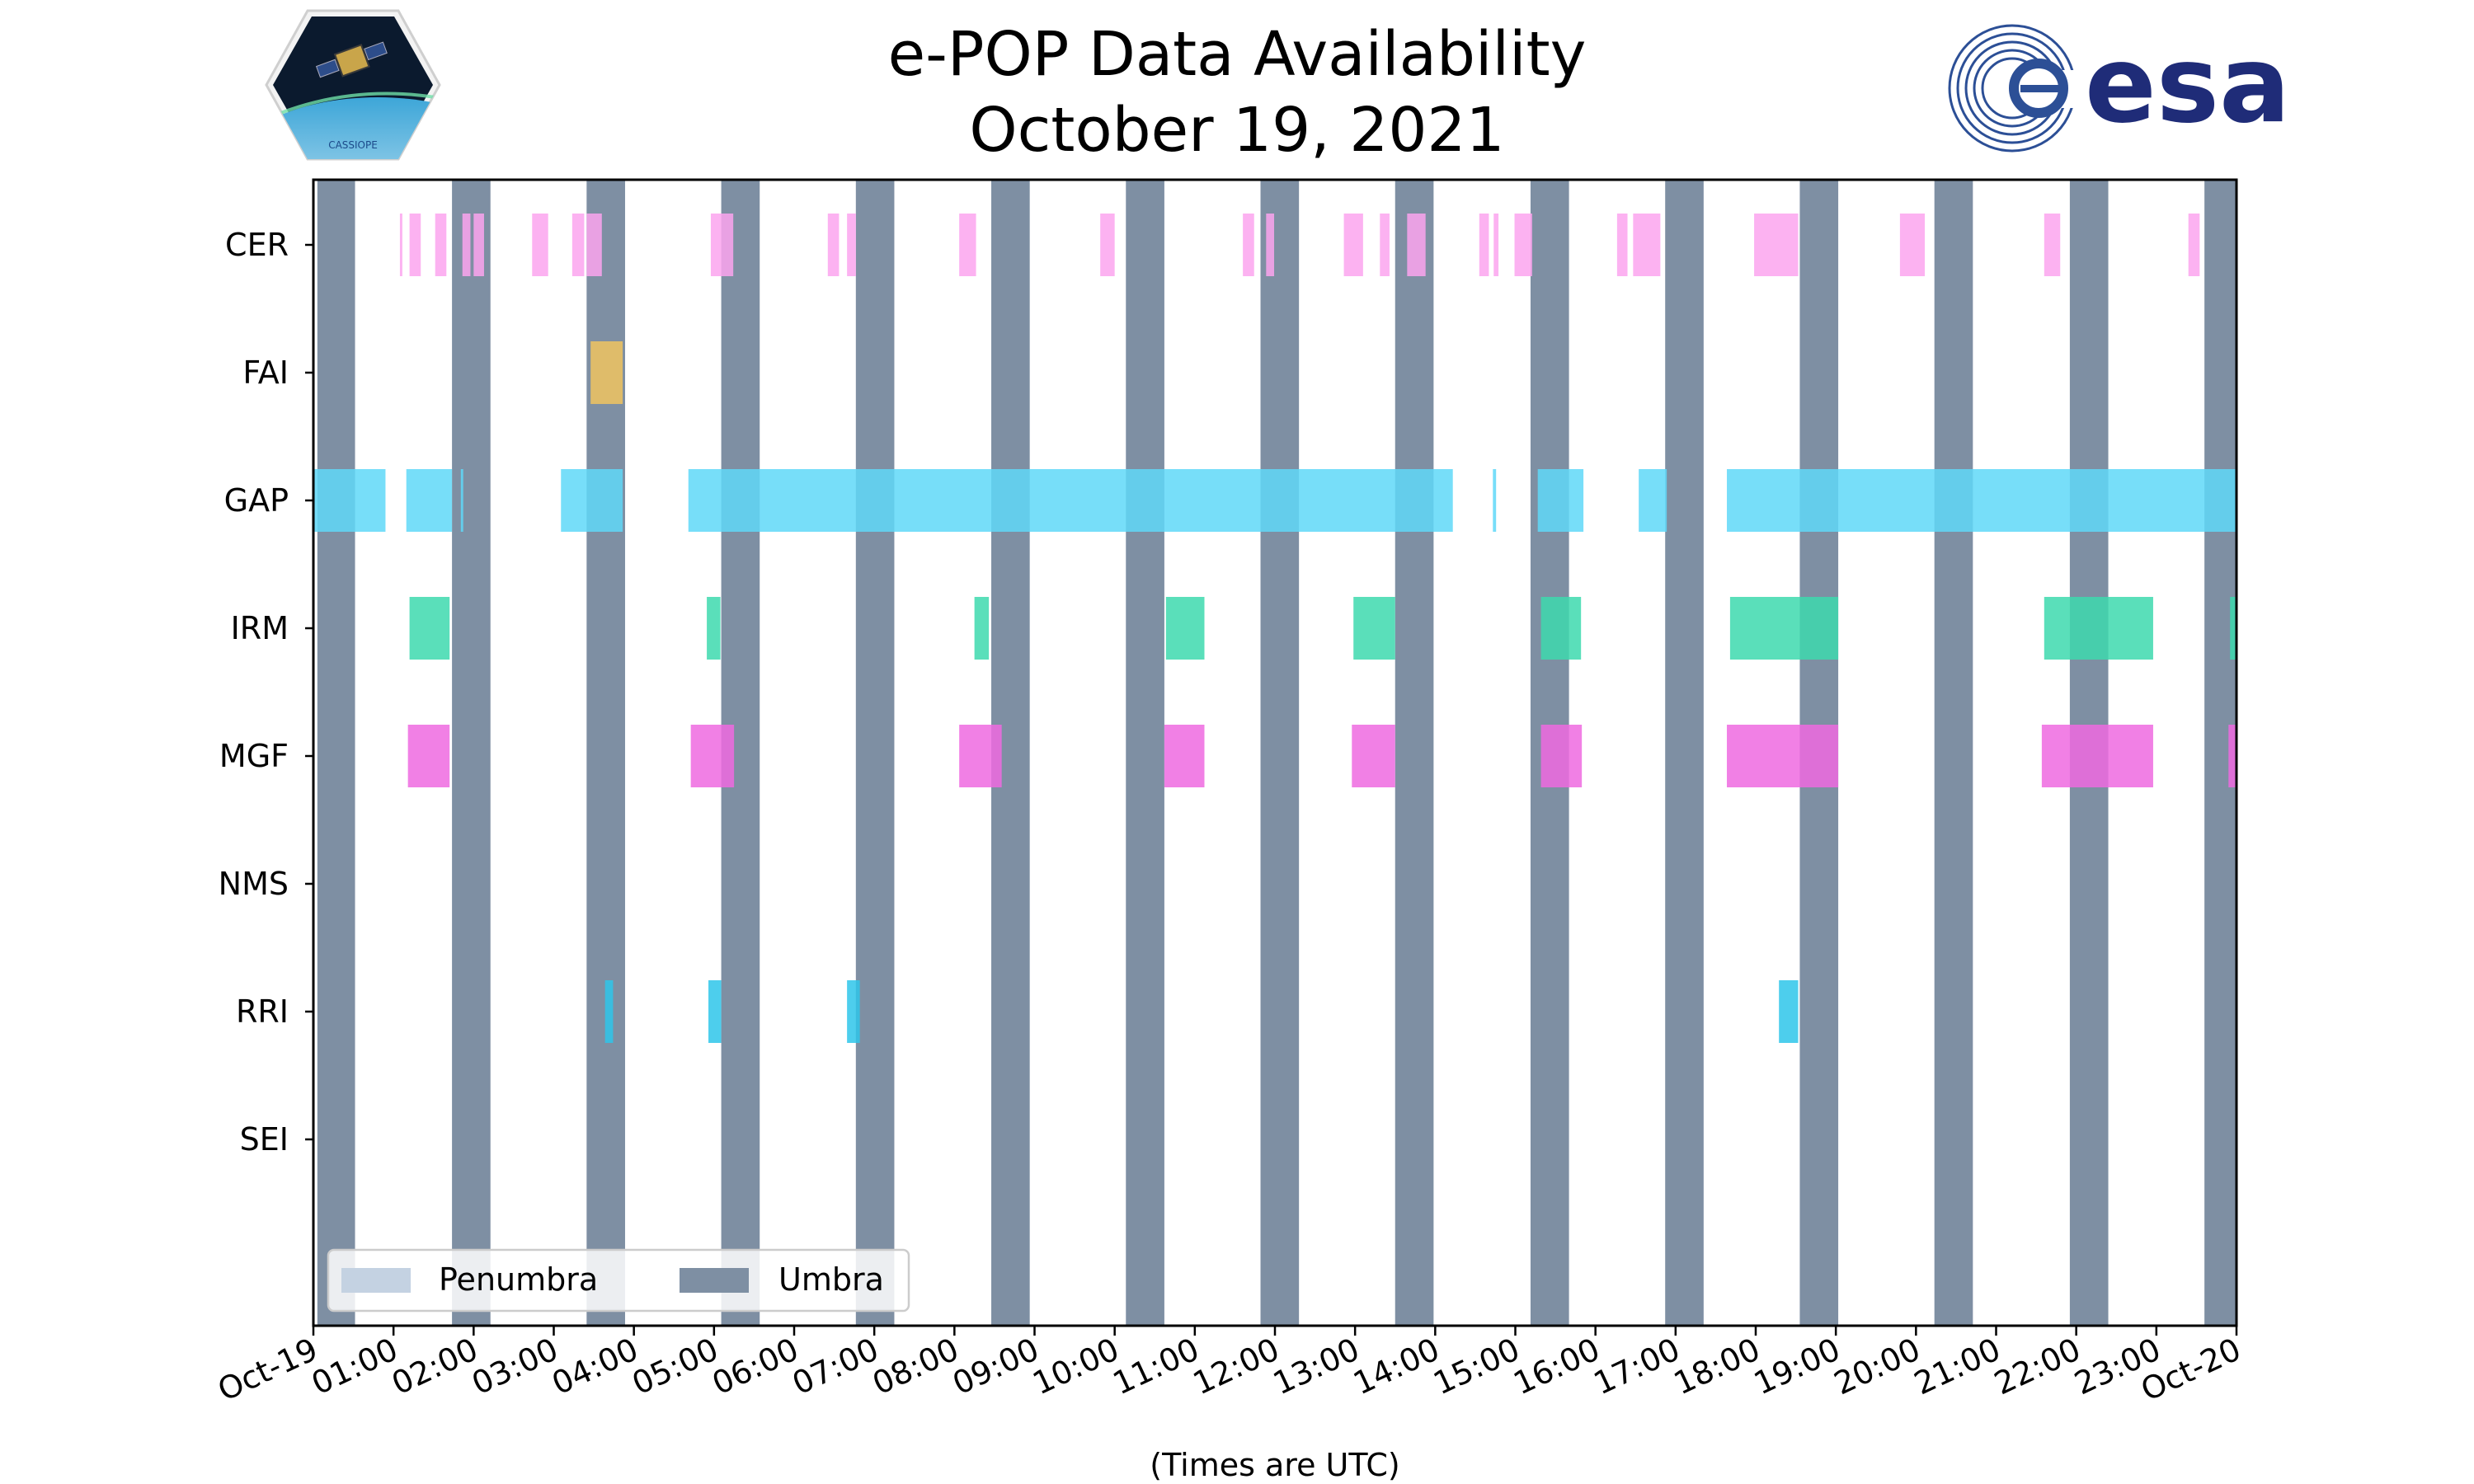  I want to click on availability-bar-fai, so click(606, 372).